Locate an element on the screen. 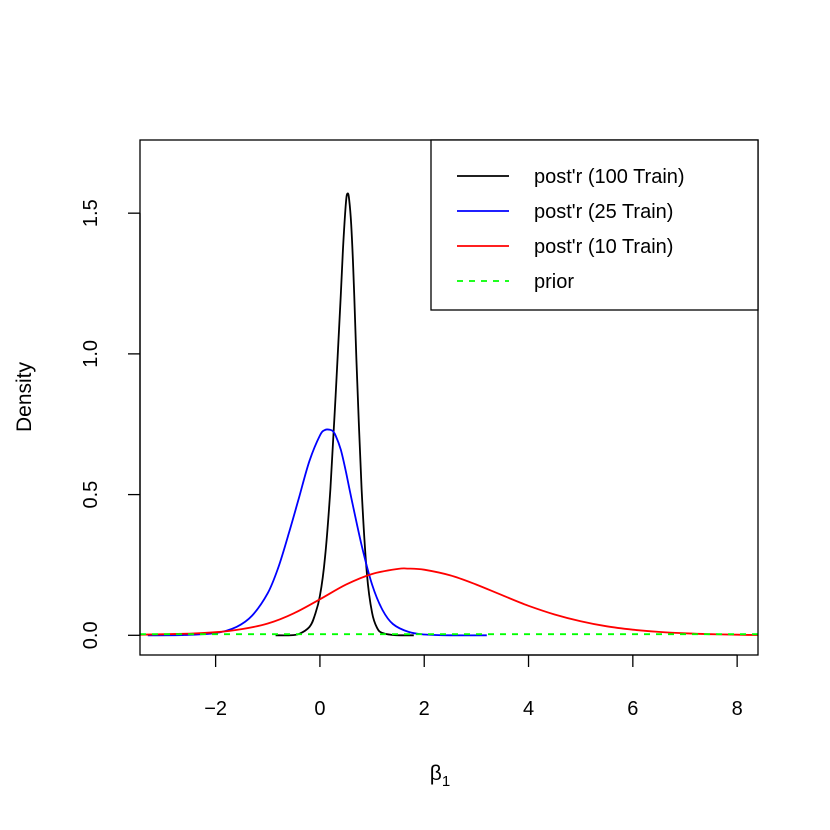 Image resolution: width=830 pixels, height=830 pixels. x-axis: −2 0 2 4 6 8 is located at coordinates (473, 687).